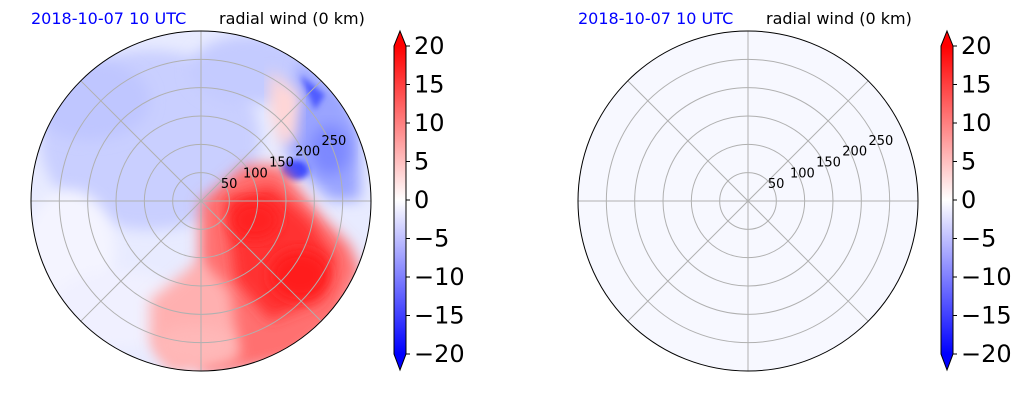 This screenshot has width=1028, height=401. I want to click on panel-left-colorbar: 20 15 10 5 0 −5 −10 −15 −20, so click(429, 200).